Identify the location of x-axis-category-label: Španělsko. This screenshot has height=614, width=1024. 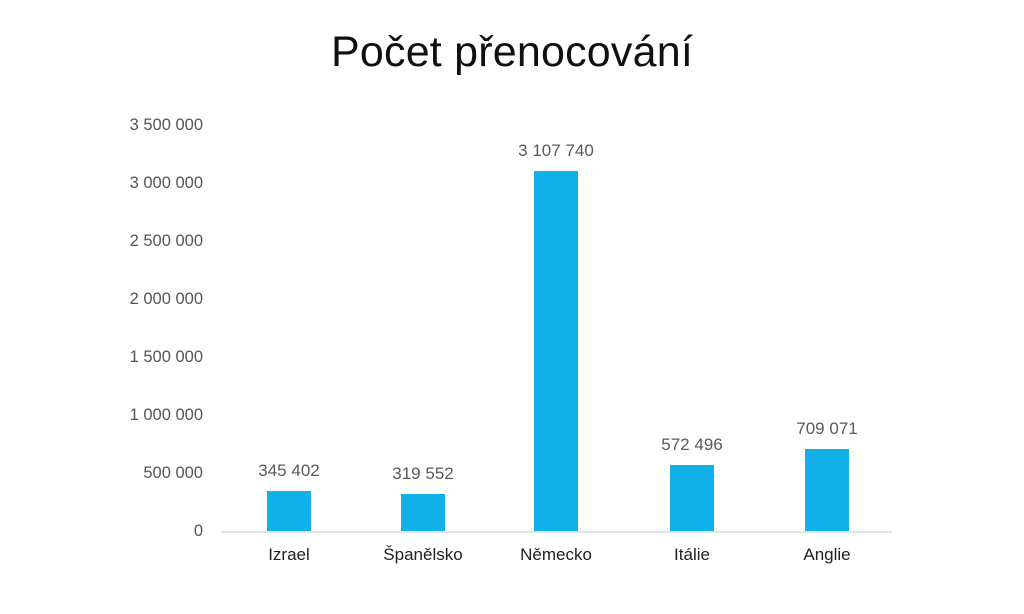
(423, 554).